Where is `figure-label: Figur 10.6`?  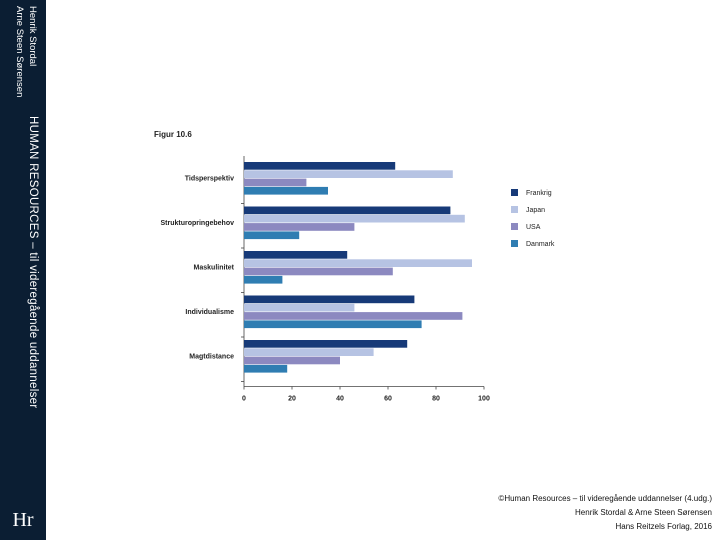 figure-label: Figur 10.6 is located at coordinates (173, 134).